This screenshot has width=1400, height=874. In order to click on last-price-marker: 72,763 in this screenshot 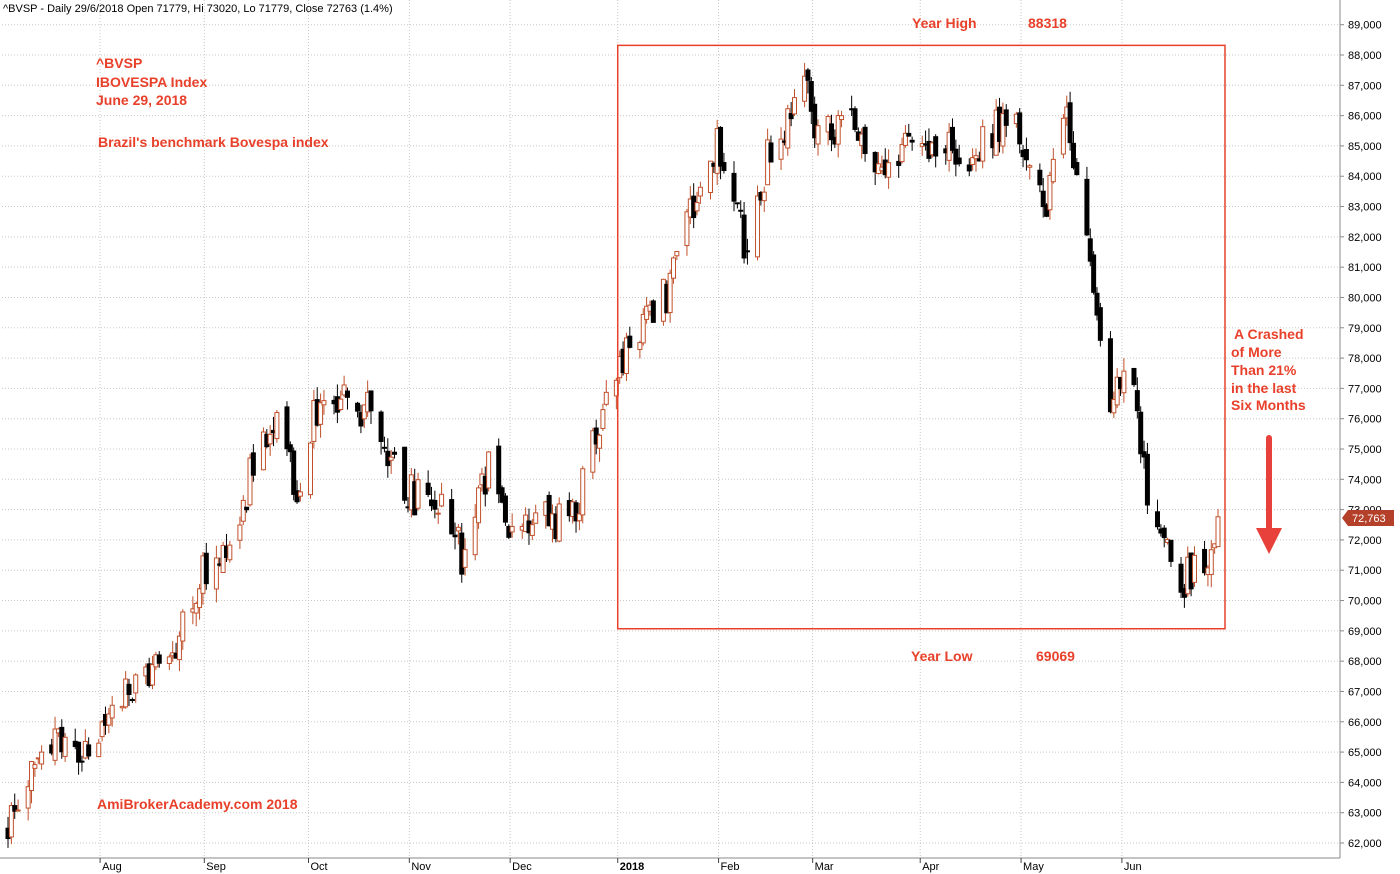, I will do `click(1368, 518)`.